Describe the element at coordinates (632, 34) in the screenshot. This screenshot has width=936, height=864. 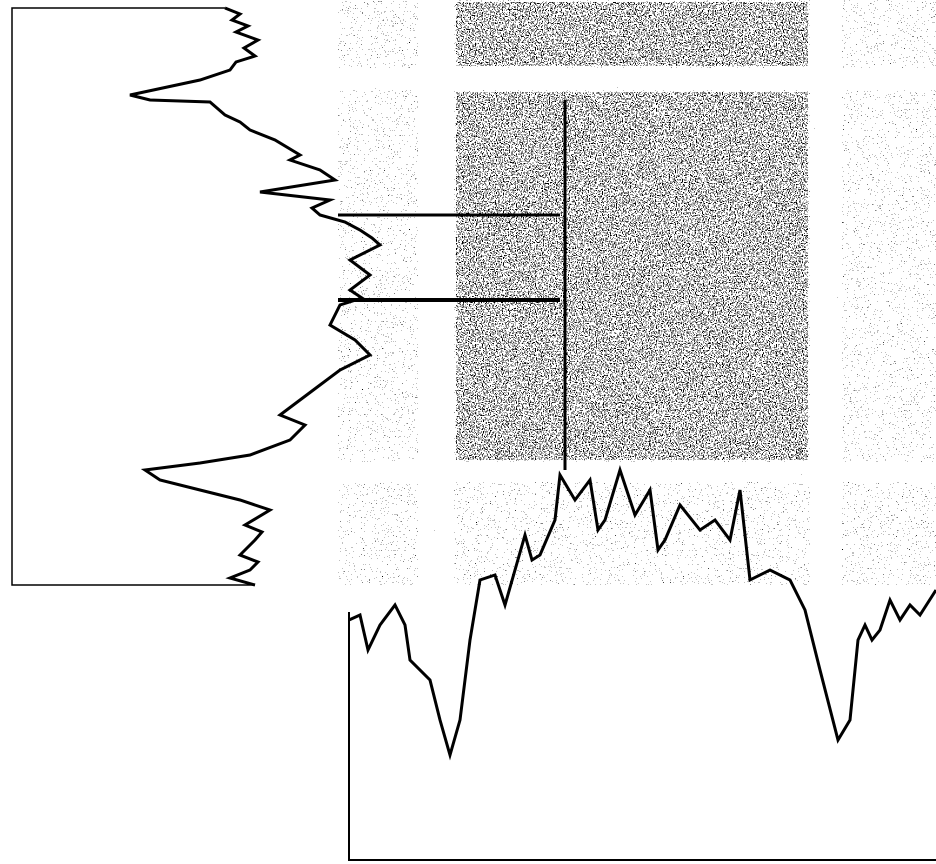
I see `dense-region` at that location.